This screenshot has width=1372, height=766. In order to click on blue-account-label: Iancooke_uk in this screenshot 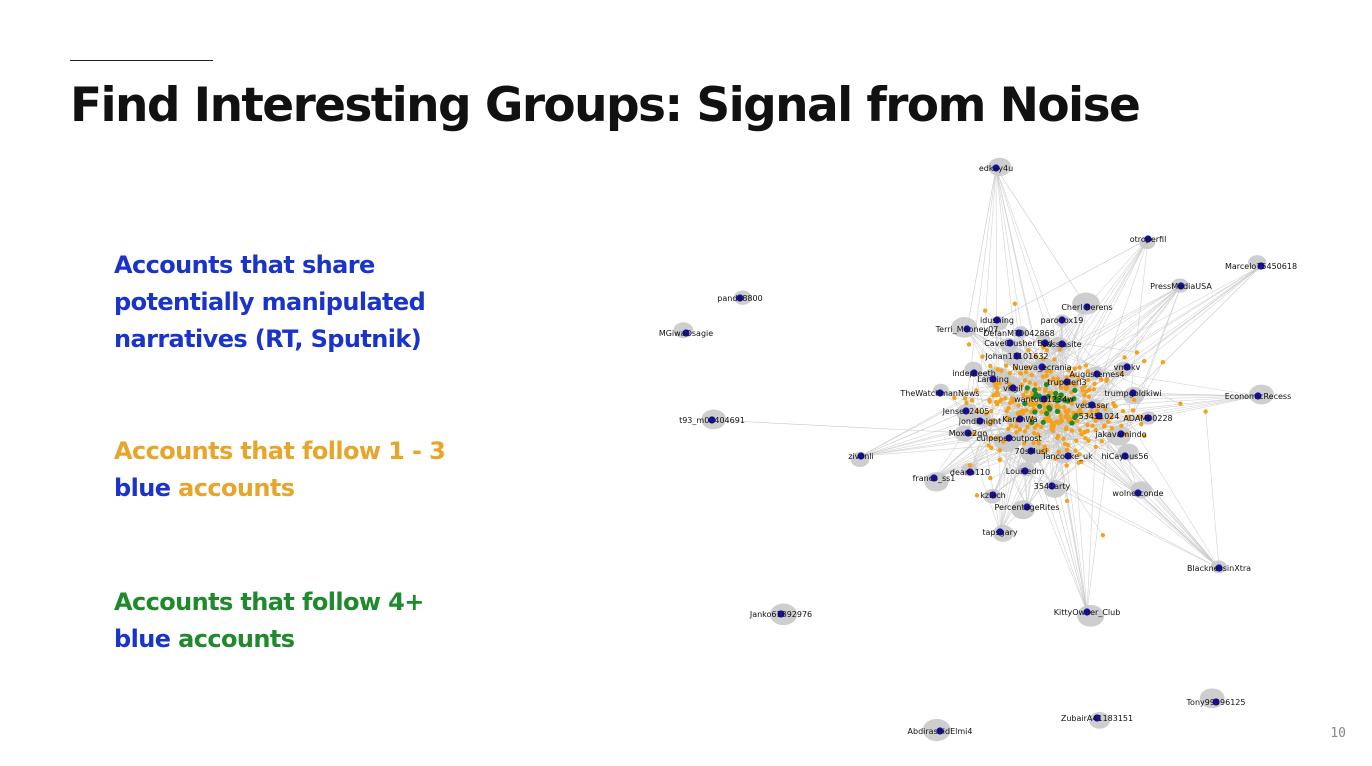, I will do `click(1068, 456)`.